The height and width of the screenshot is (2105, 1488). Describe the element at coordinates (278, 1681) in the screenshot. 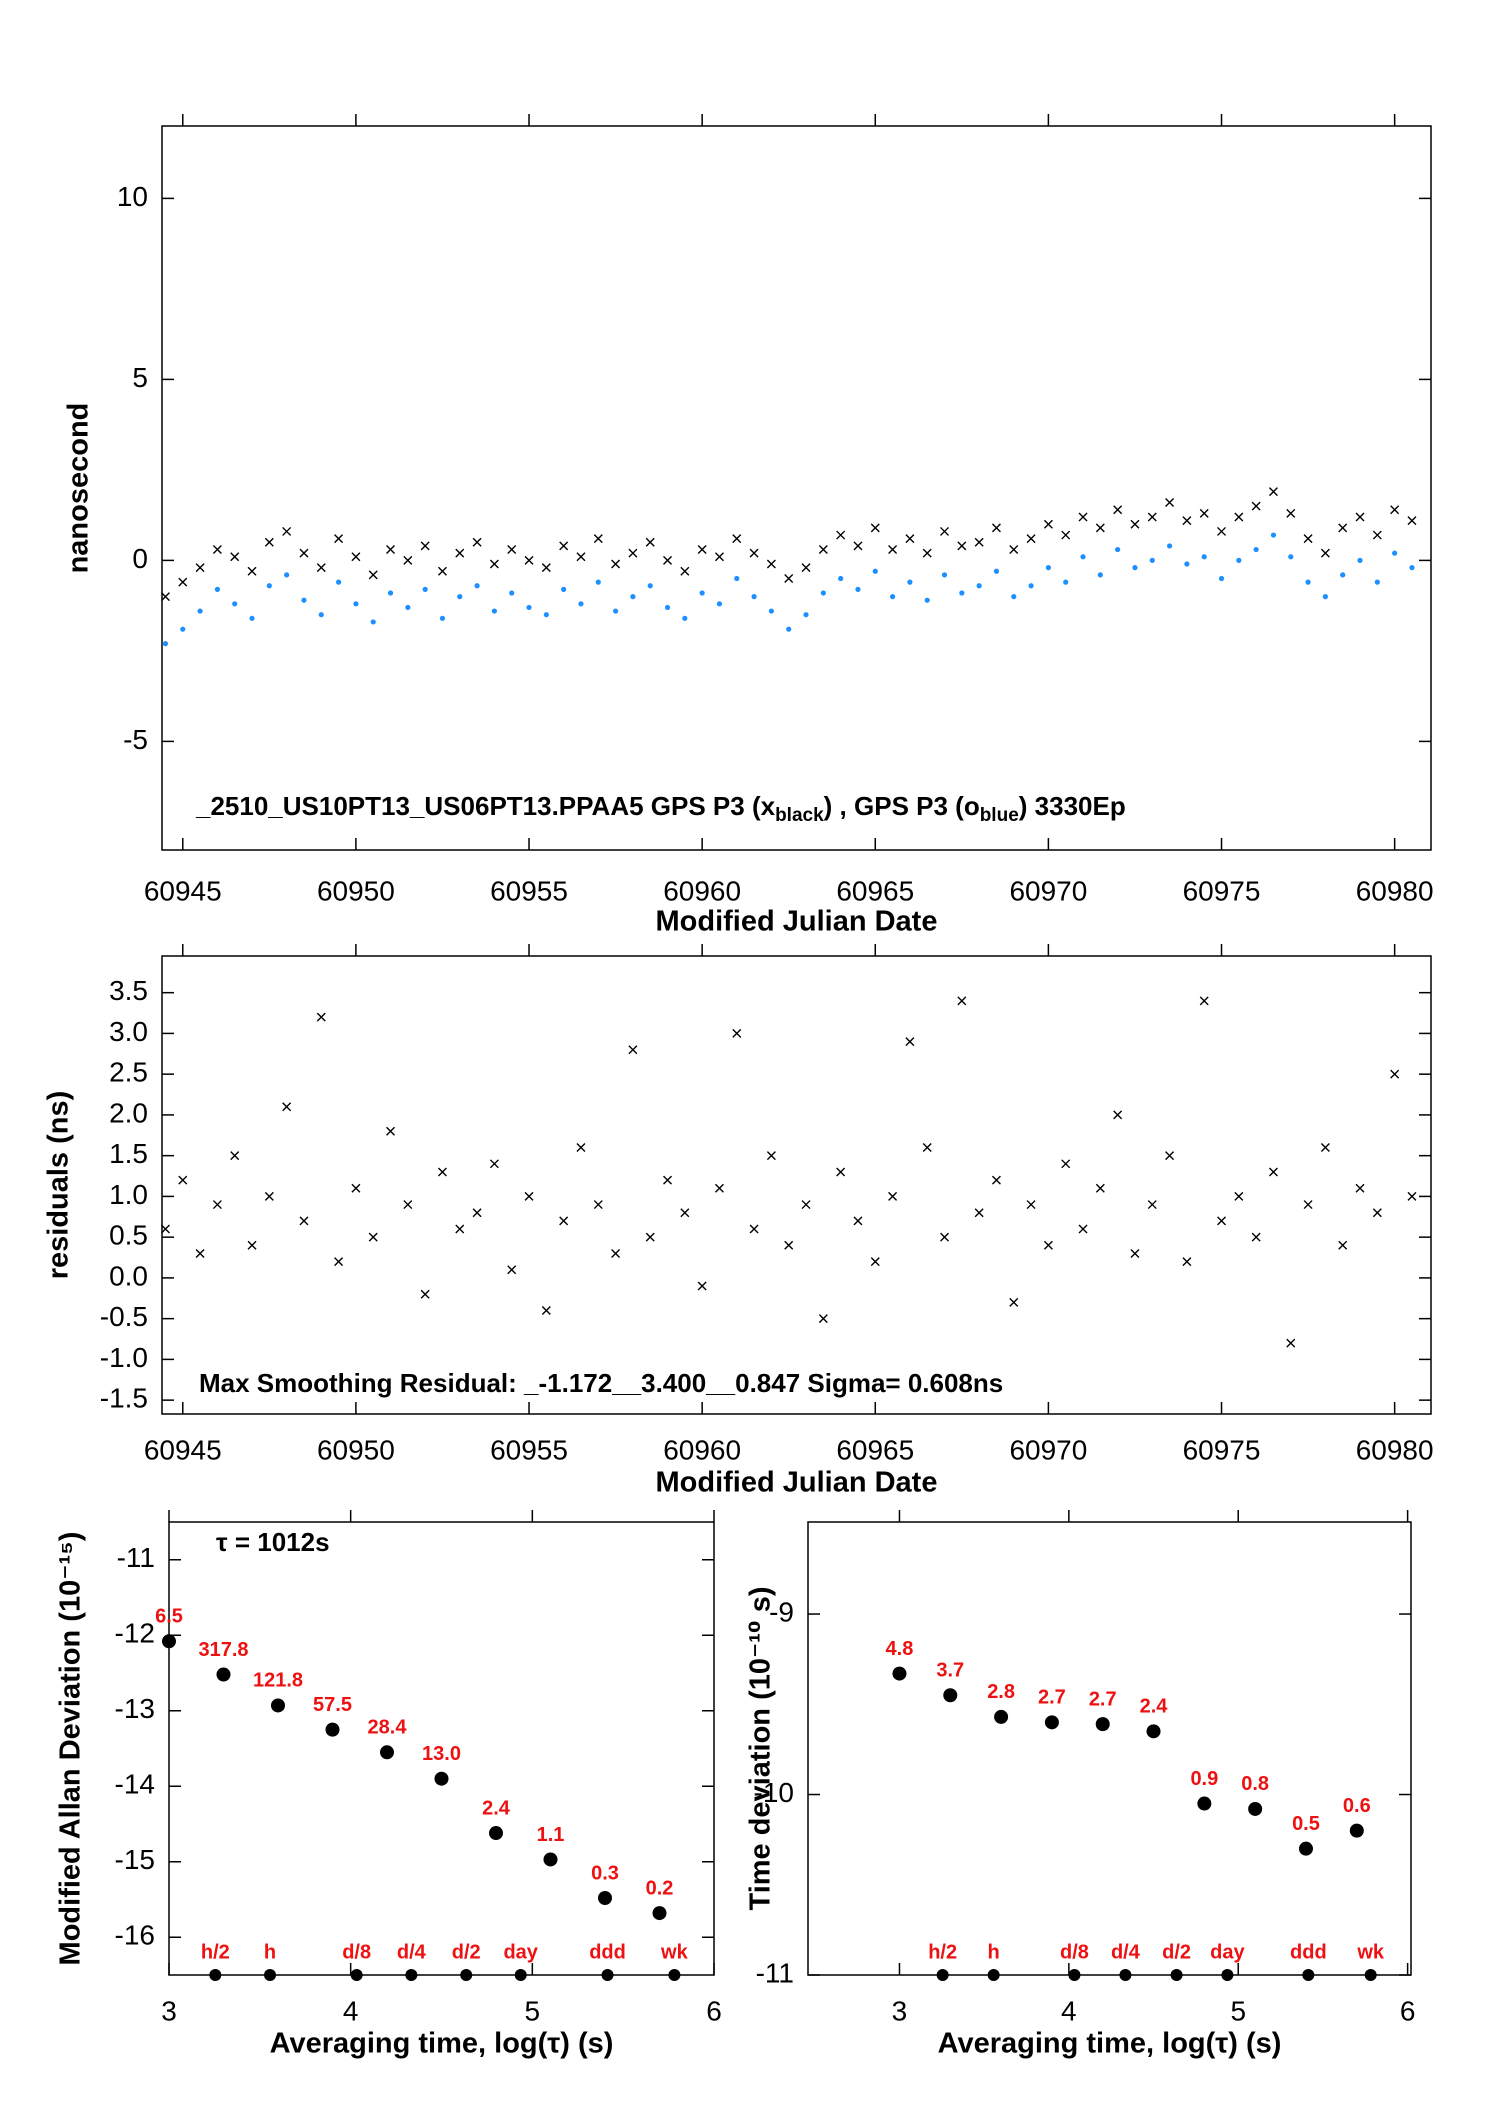

I see `point-label: 121.8` at that location.